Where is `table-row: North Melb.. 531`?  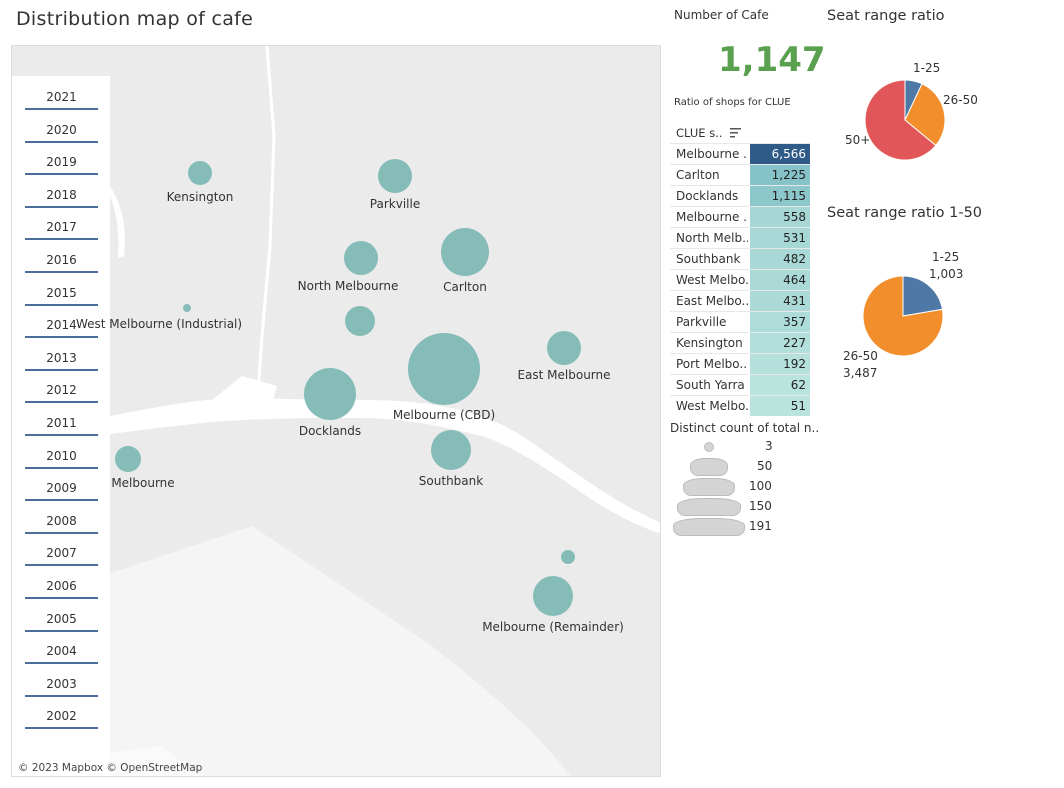 table-row: North Melb.. 531 is located at coordinates (740, 237).